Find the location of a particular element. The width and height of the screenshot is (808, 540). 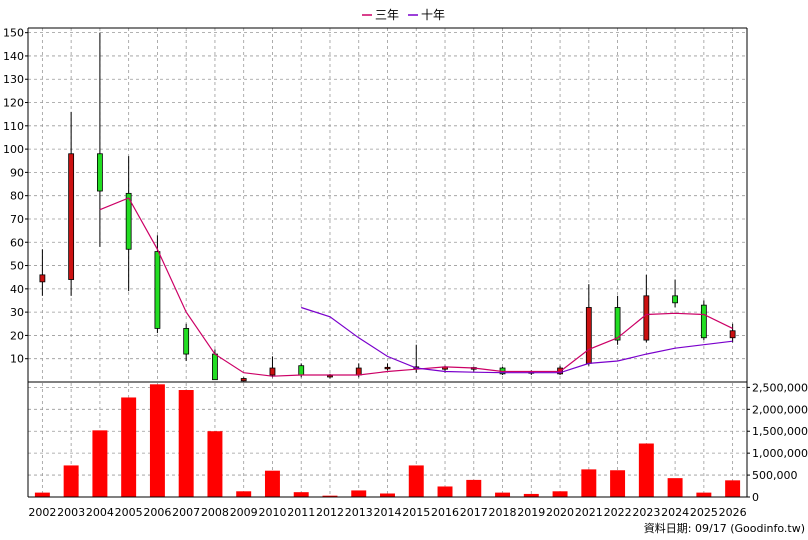

x-tick-label: 2019 is located at coordinates (531, 512).